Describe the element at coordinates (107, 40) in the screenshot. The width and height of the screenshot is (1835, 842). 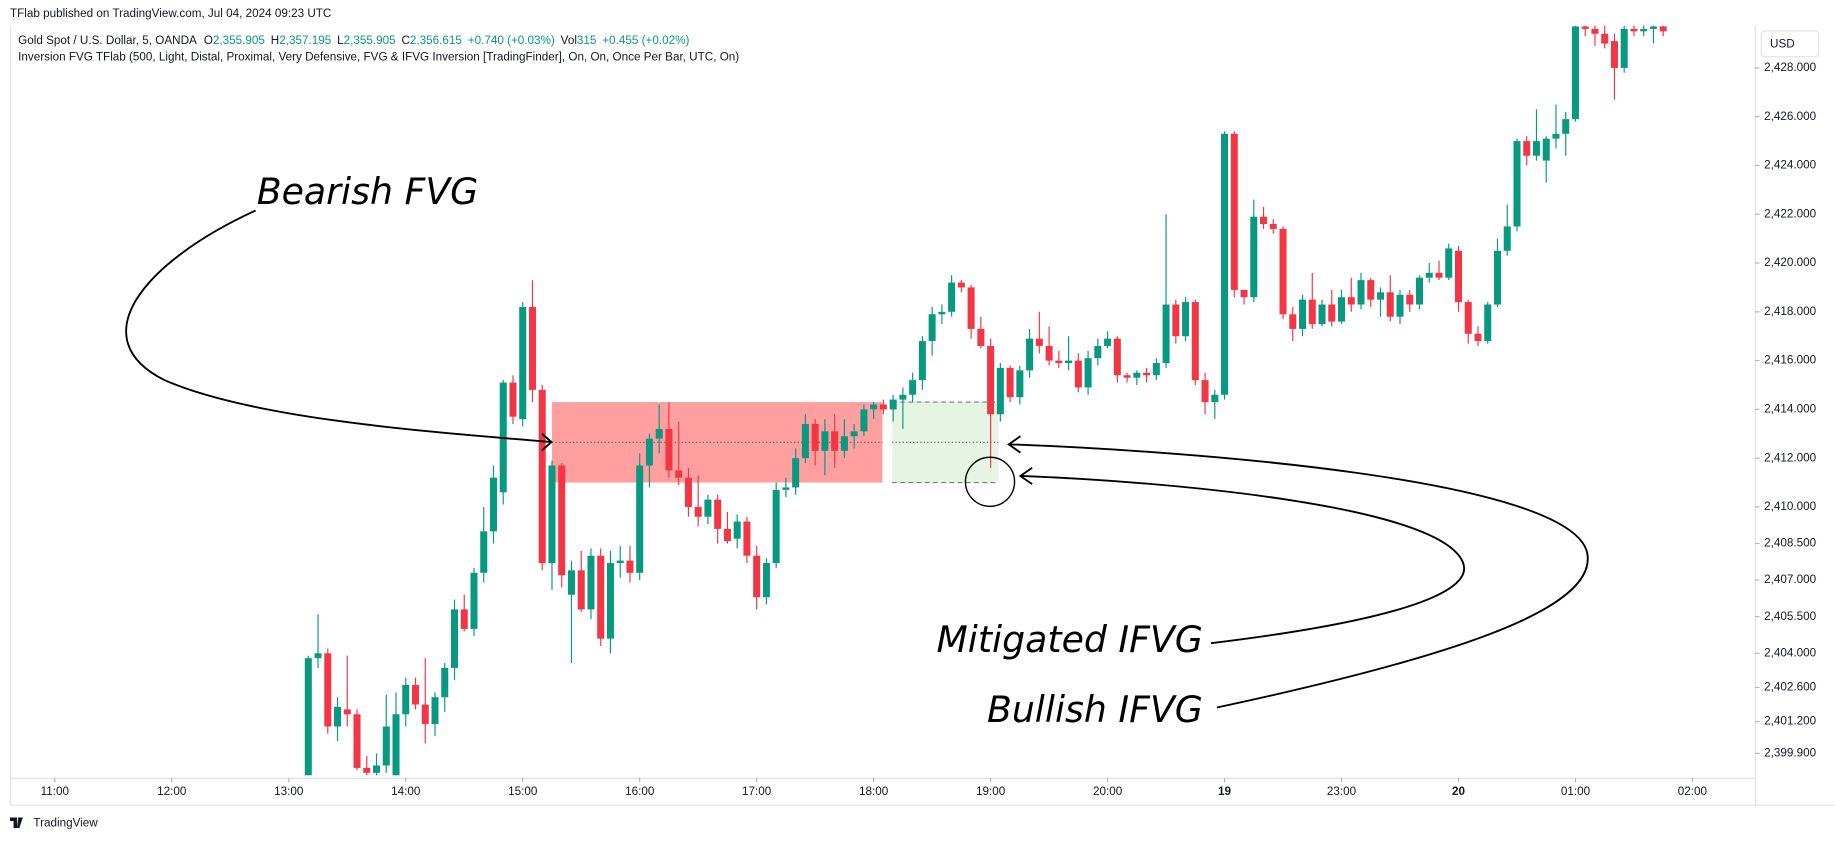
I see `symbol-name: Gold Spot / U.S. Dollar, 5, OANDA` at that location.